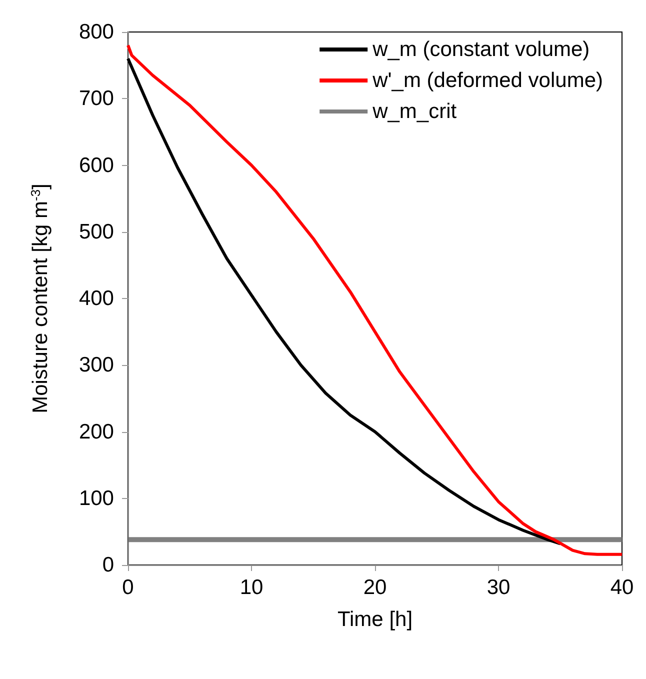 The height and width of the screenshot is (679, 646). I want to click on y-tick-label: 400, so click(96, 298).